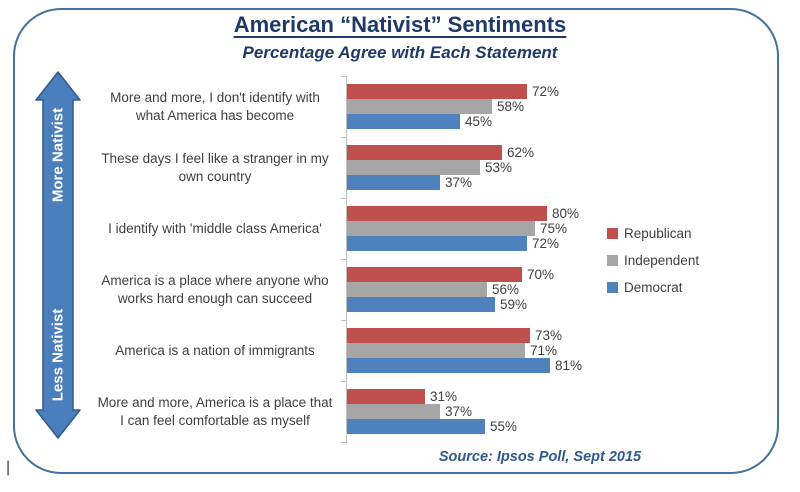 The image size is (800, 492). Describe the element at coordinates (504, 426) in the screenshot. I see `bar-value-label: 55%` at that location.